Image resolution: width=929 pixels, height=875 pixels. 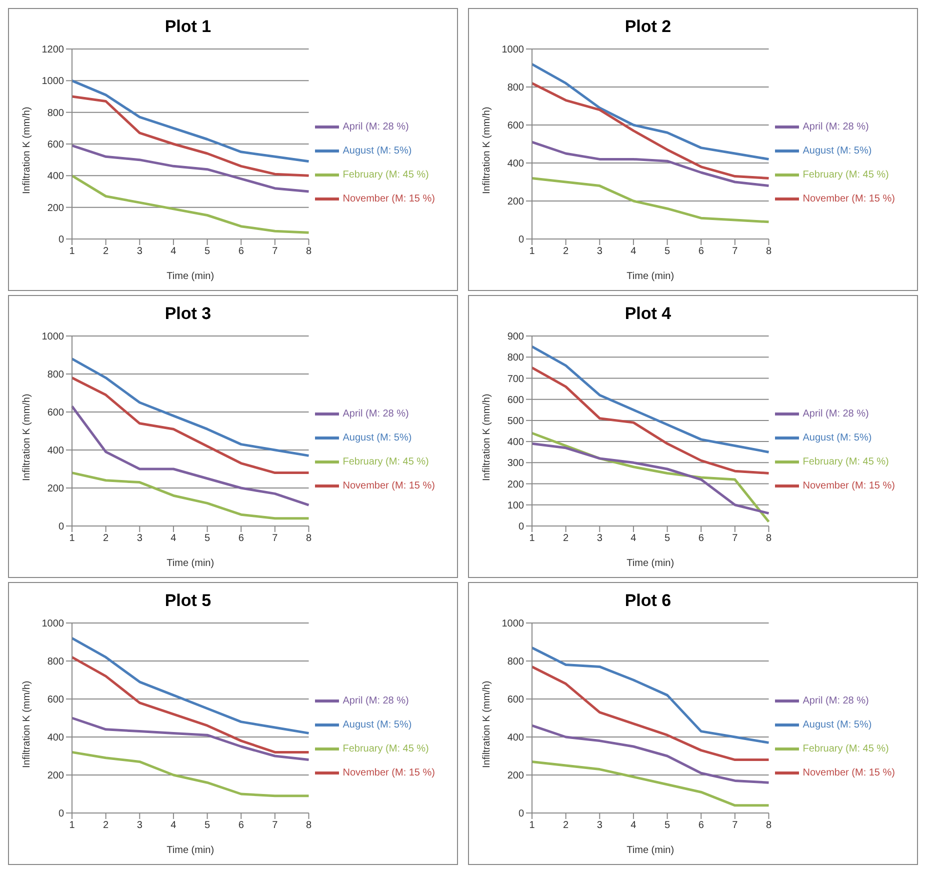 I want to click on chart-title: Plot 6, so click(x=648, y=601).